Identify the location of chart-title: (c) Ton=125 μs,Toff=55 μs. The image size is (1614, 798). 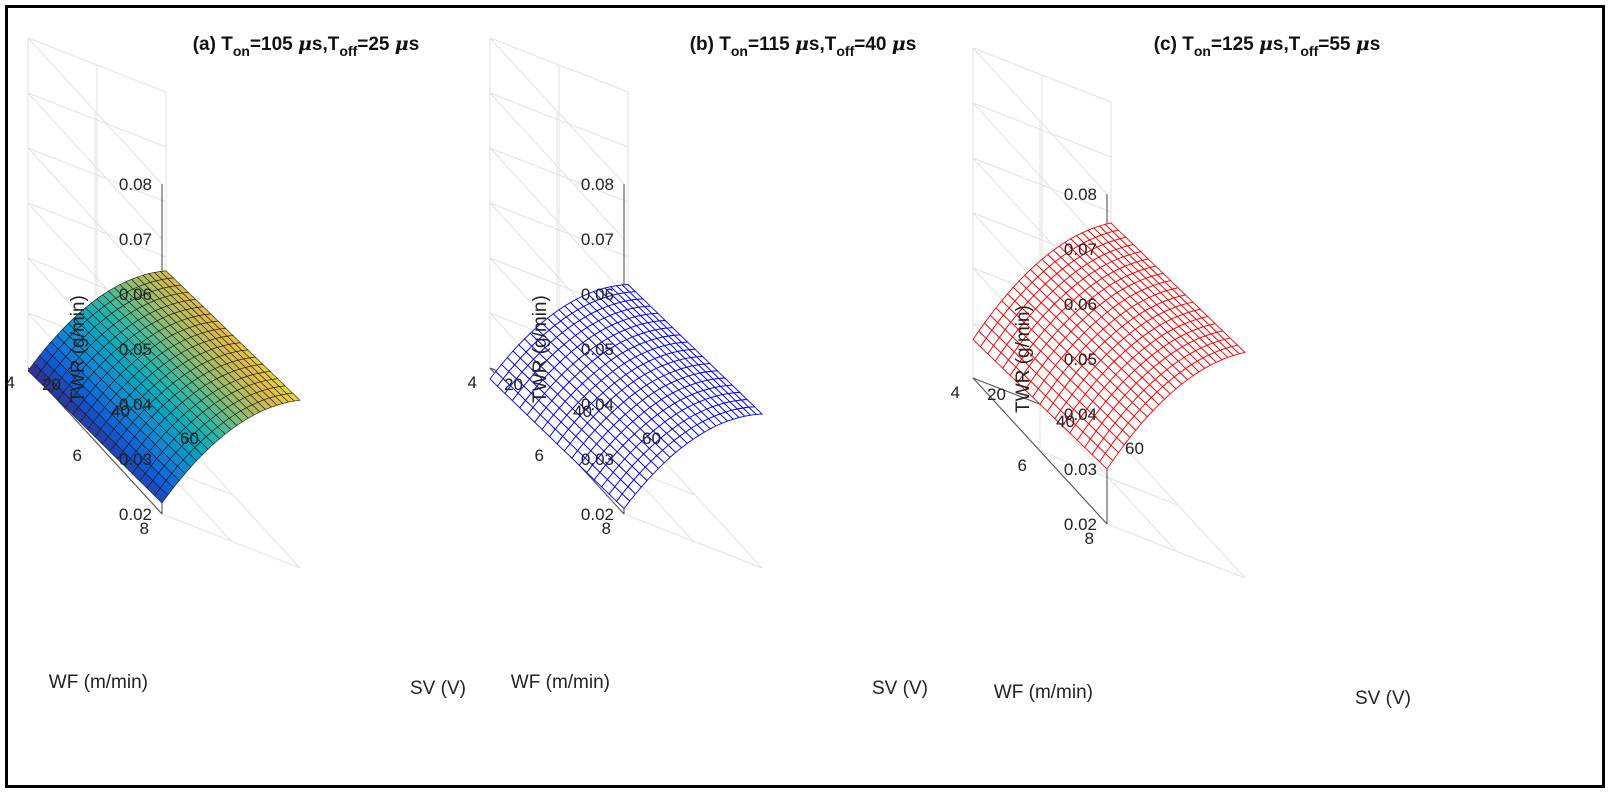
(1267, 46).